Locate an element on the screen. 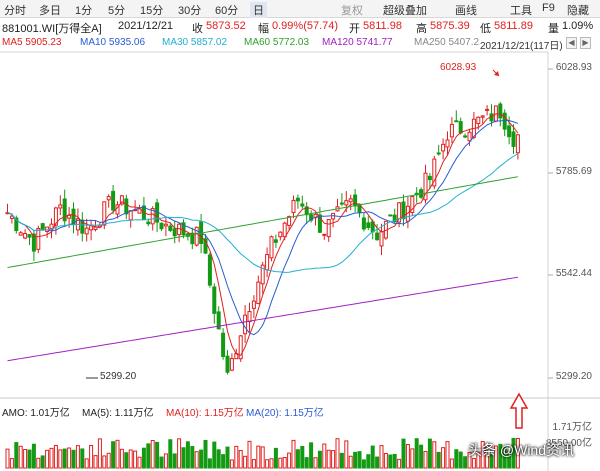 The height and width of the screenshot is (471, 600). tab-intraday: 分时 is located at coordinates (15, 11).